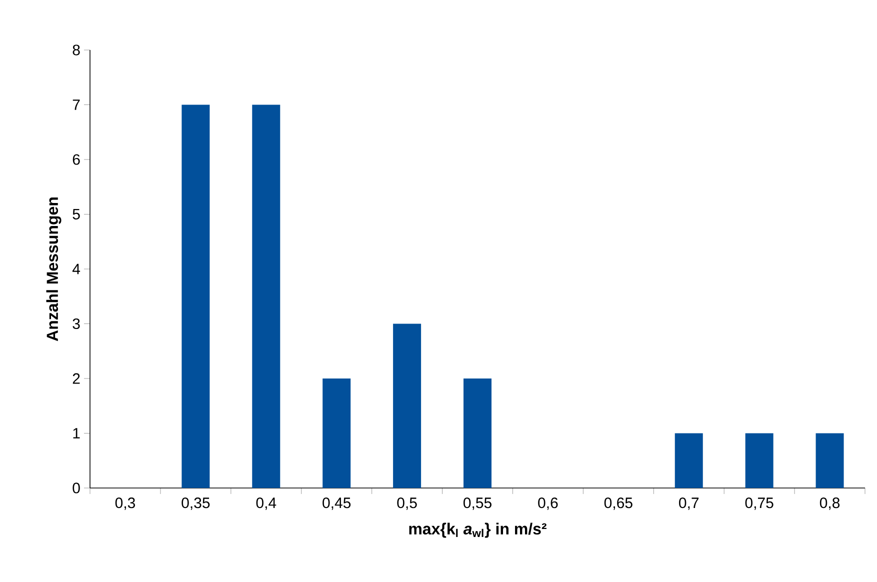 This screenshot has height=582, width=877. What do you see at coordinates (76, 378) in the screenshot?
I see `y-tick-label: 2` at bounding box center [76, 378].